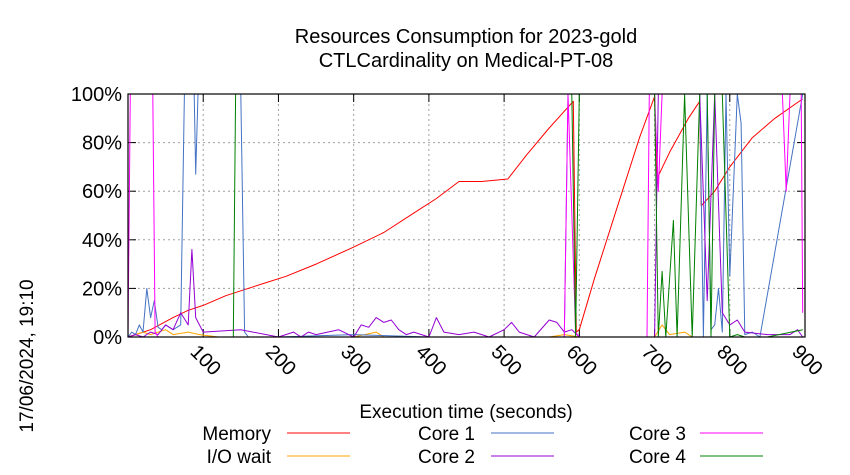 This screenshot has height=475, width=850. What do you see at coordinates (205, 360) in the screenshot?
I see `x-tick-label: 100` at bounding box center [205, 360].